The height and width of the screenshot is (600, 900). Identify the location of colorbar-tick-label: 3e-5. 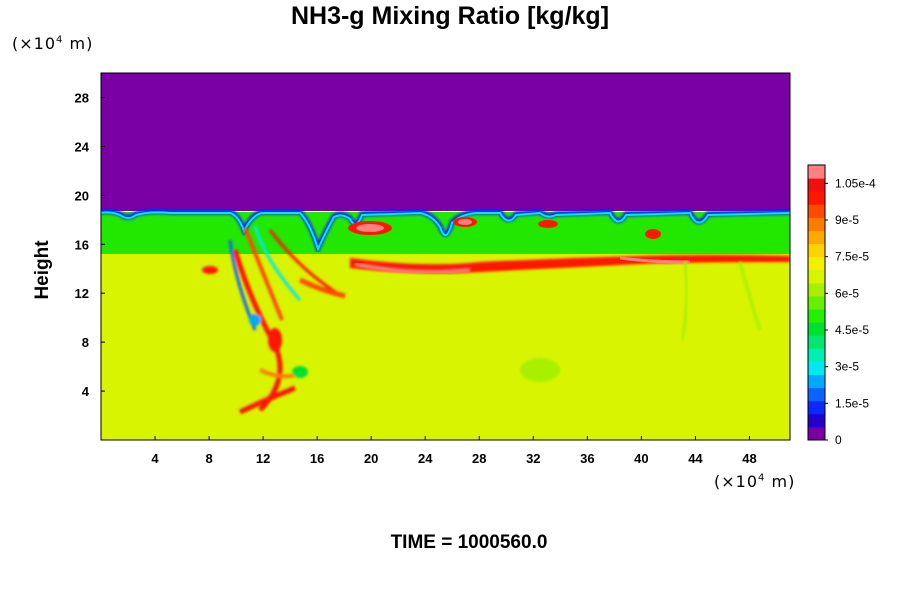
(847, 367).